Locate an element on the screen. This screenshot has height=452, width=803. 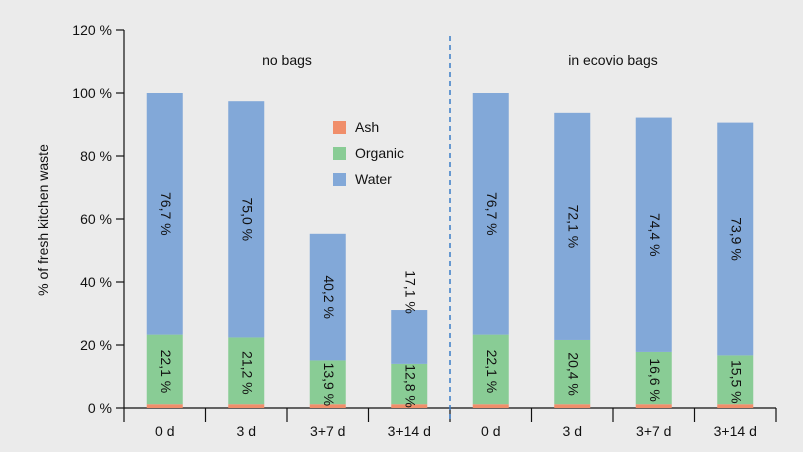
y-tick-label: 80 % is located at coordinates (96, 156).